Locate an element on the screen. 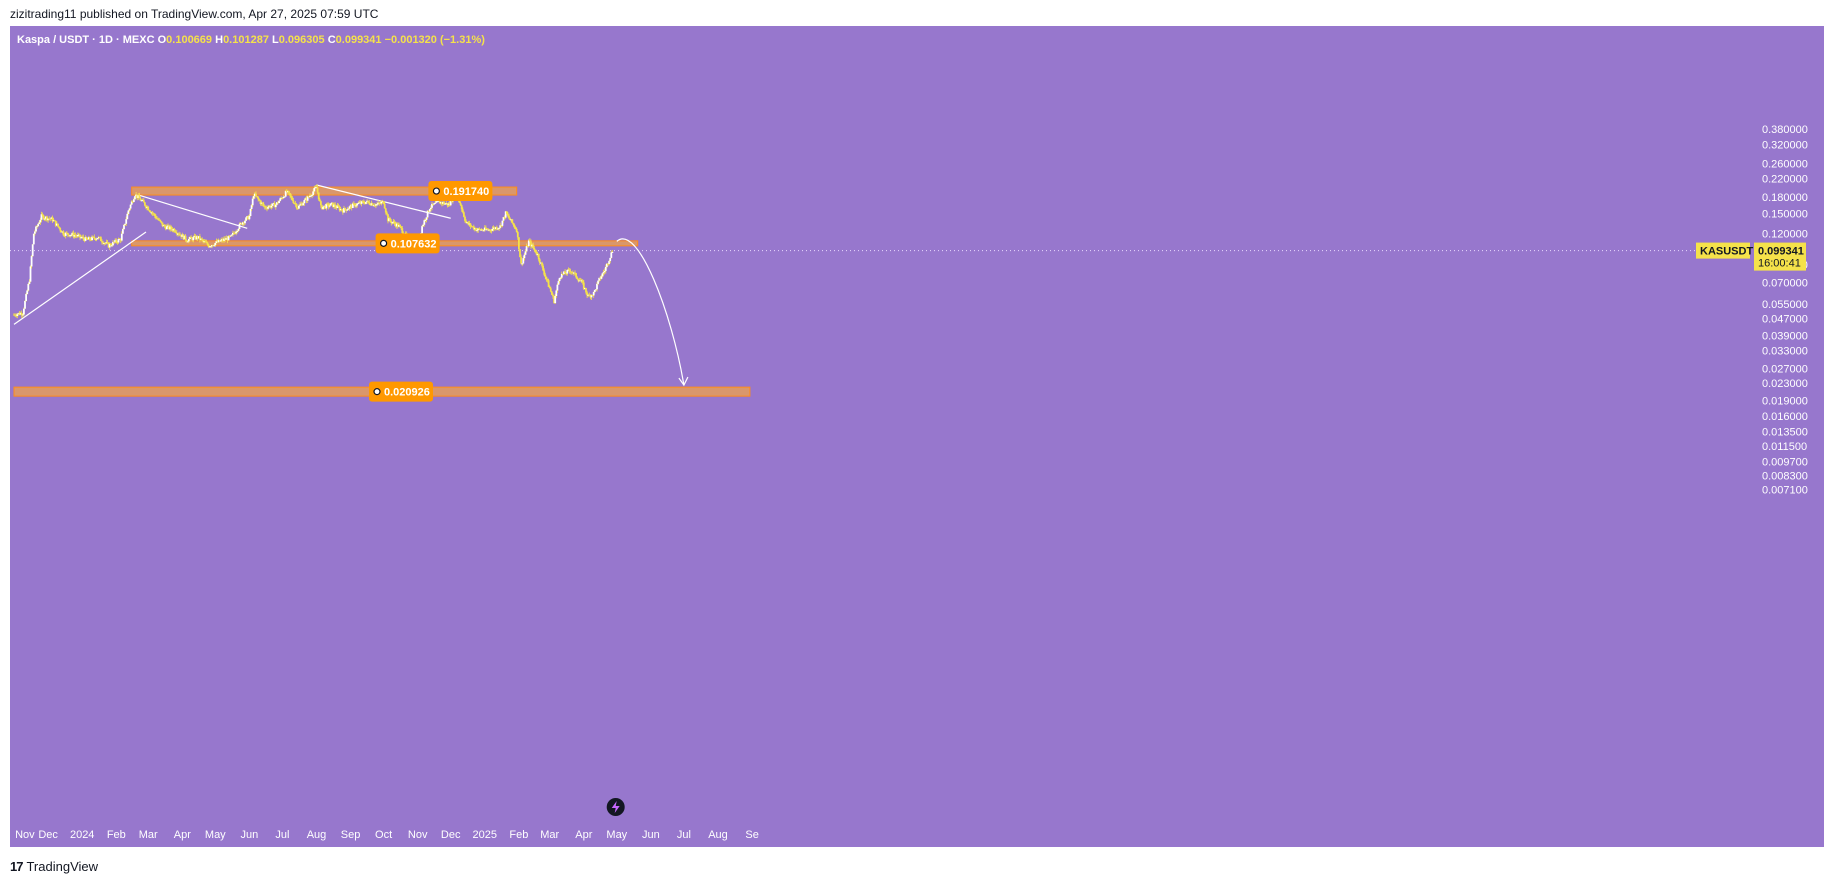  symbol-badge: KASUSDT is located at coordinates (1724, 250).